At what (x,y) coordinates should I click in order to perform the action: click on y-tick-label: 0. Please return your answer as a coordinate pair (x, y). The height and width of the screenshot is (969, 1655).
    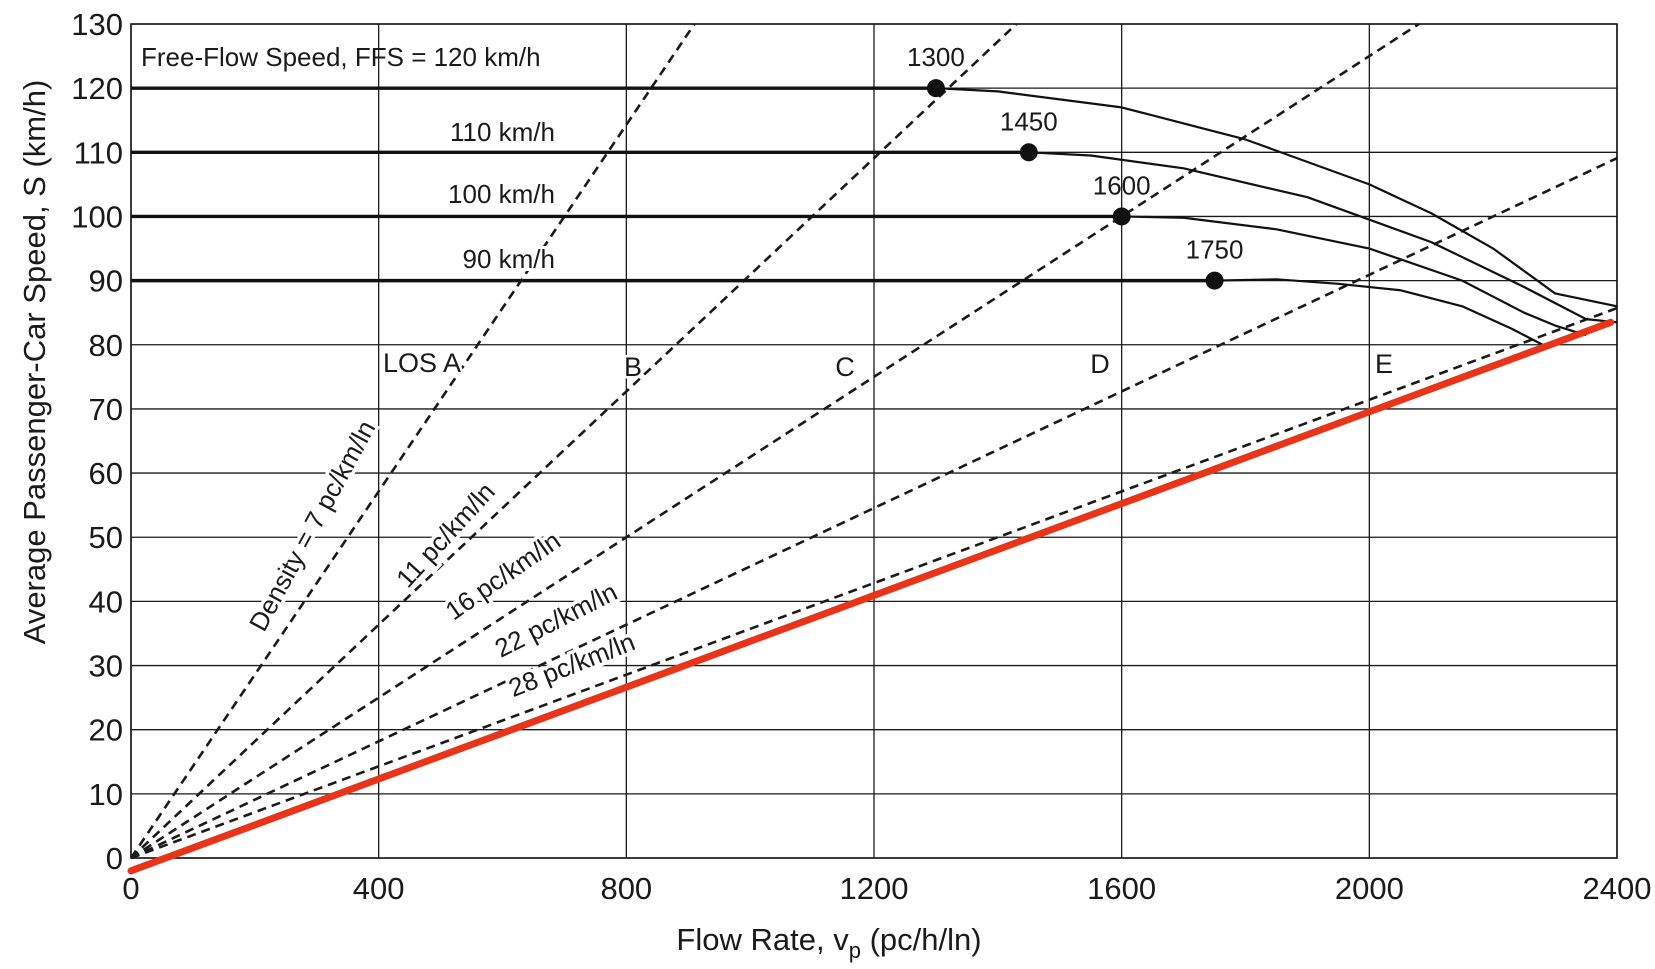
    Looking at the image, I should click on (114, 858).